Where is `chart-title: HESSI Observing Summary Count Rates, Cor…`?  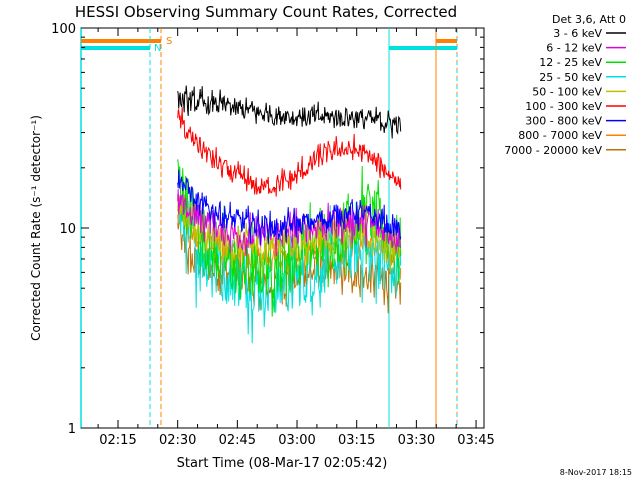 chart-title: HESSI Observing Summary Count Rates, Cor… is located at coordinates (266, 12).